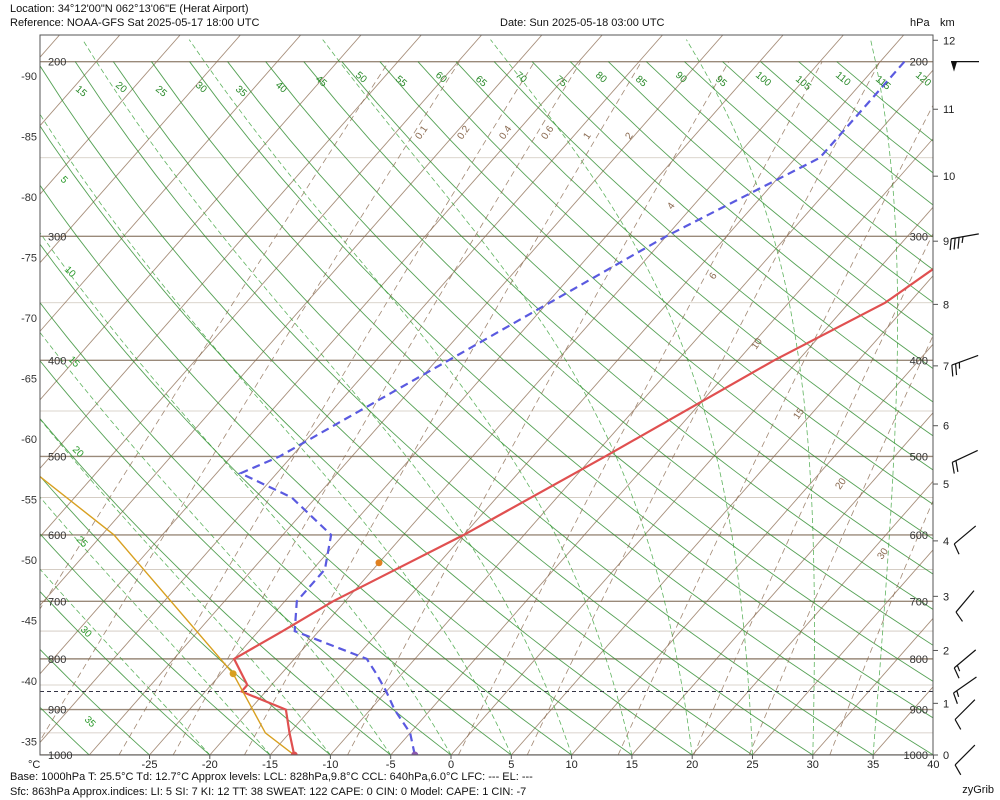 Image resolution: width=1000 pixels, height=800 pixels. What do you see at coordinates (233, 674) in the screenshot?
I see `parcel-point-lcl` at bounding box center [233, 674].